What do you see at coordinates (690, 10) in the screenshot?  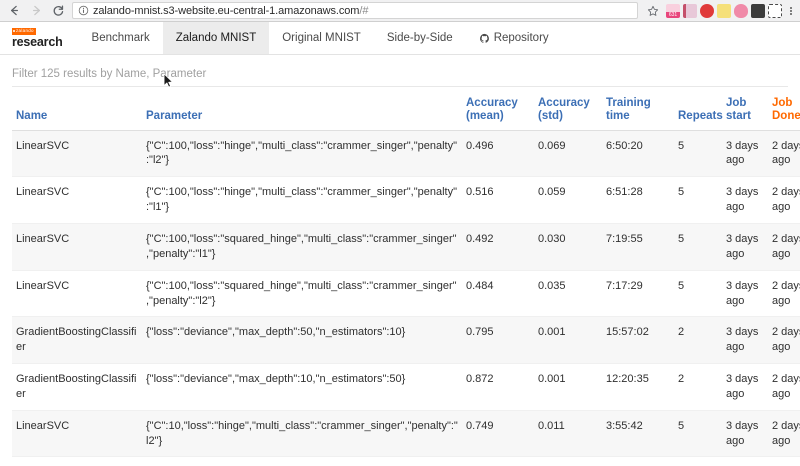 I see `book-extension-icon` at bounding box center [690, 10].